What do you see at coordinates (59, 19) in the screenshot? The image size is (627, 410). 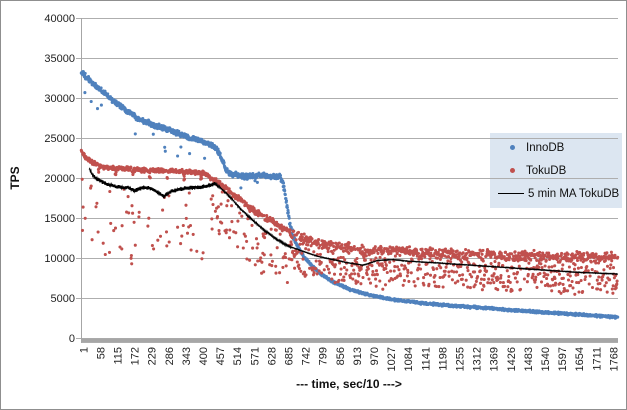 I see `svg-text: 40000` at bounding box center [59, 19].